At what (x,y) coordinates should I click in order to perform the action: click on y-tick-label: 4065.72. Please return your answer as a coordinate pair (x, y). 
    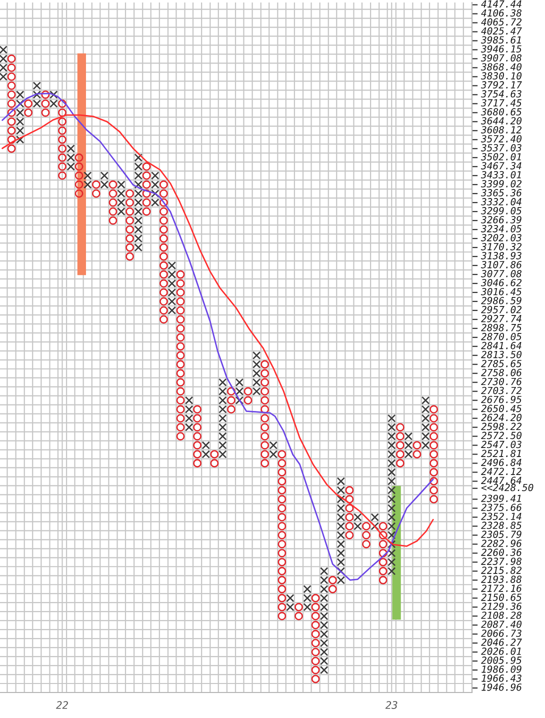
    Looking at the image, I should click on (501, 22).